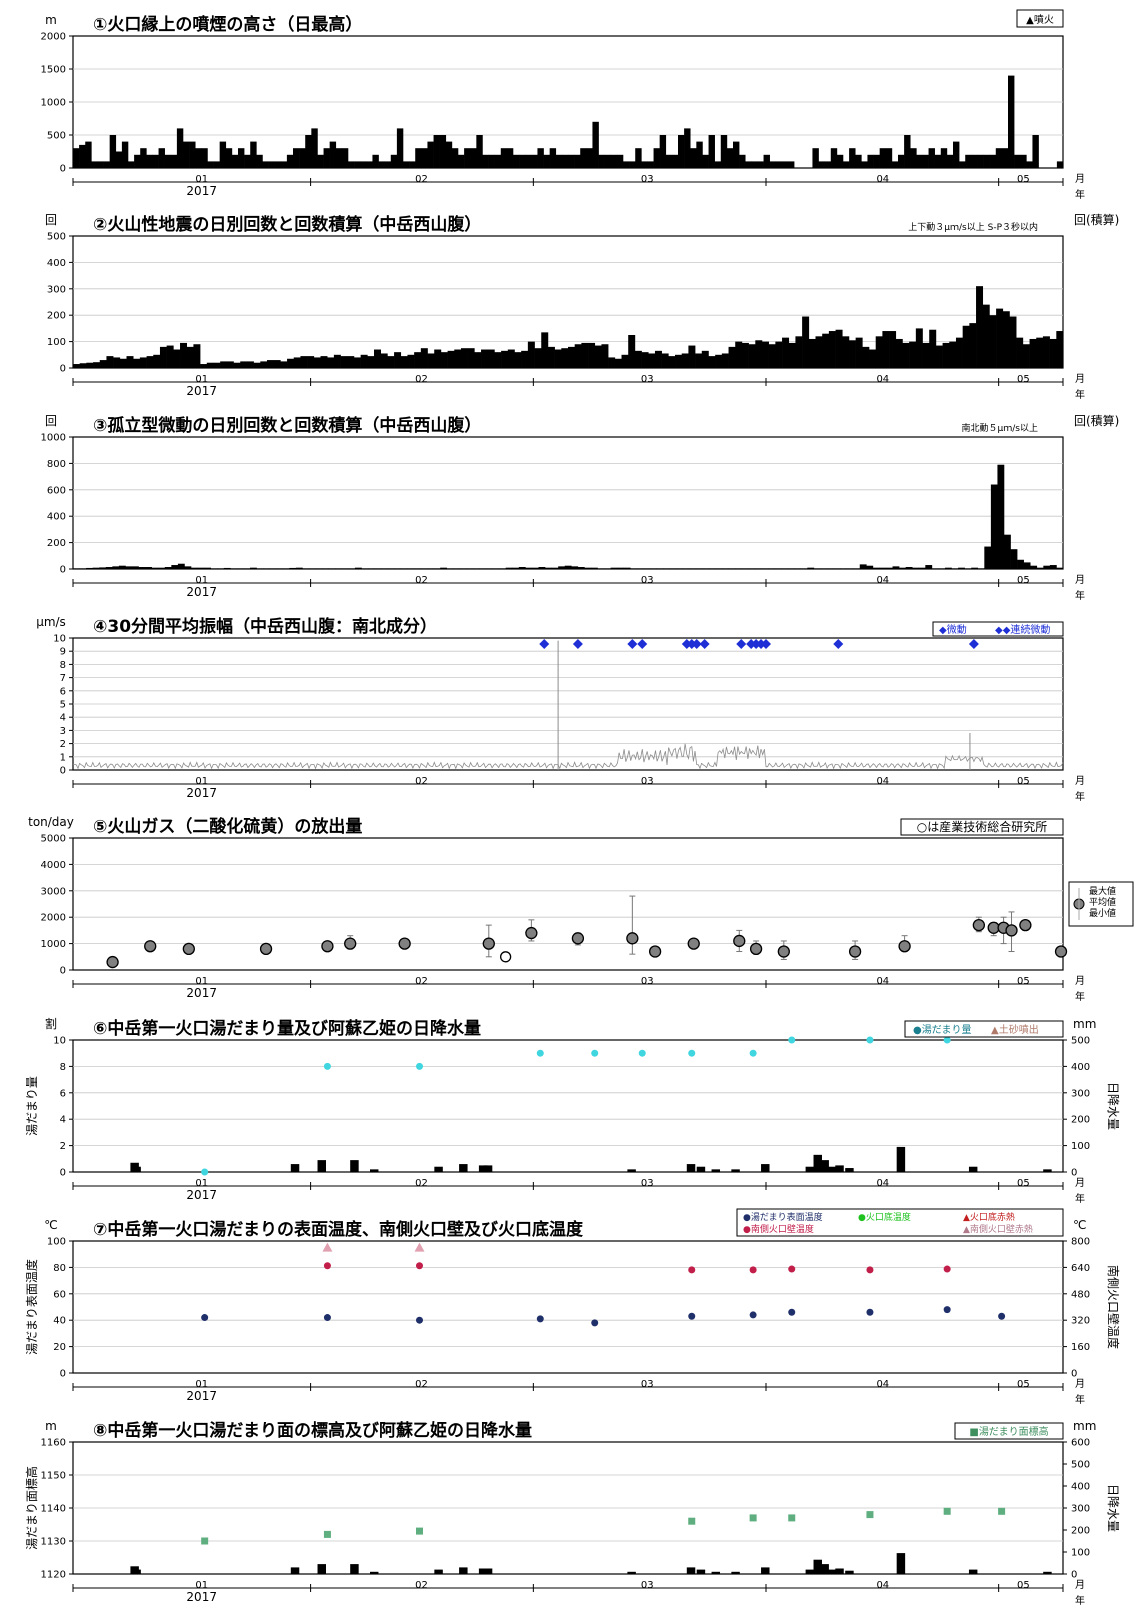 Image resolution: width=1134 pixels, height=1609 pixels. Describe the element at coordinates (647, 1585) in the screenshot. I see `x-tick-label: 03` at that location.